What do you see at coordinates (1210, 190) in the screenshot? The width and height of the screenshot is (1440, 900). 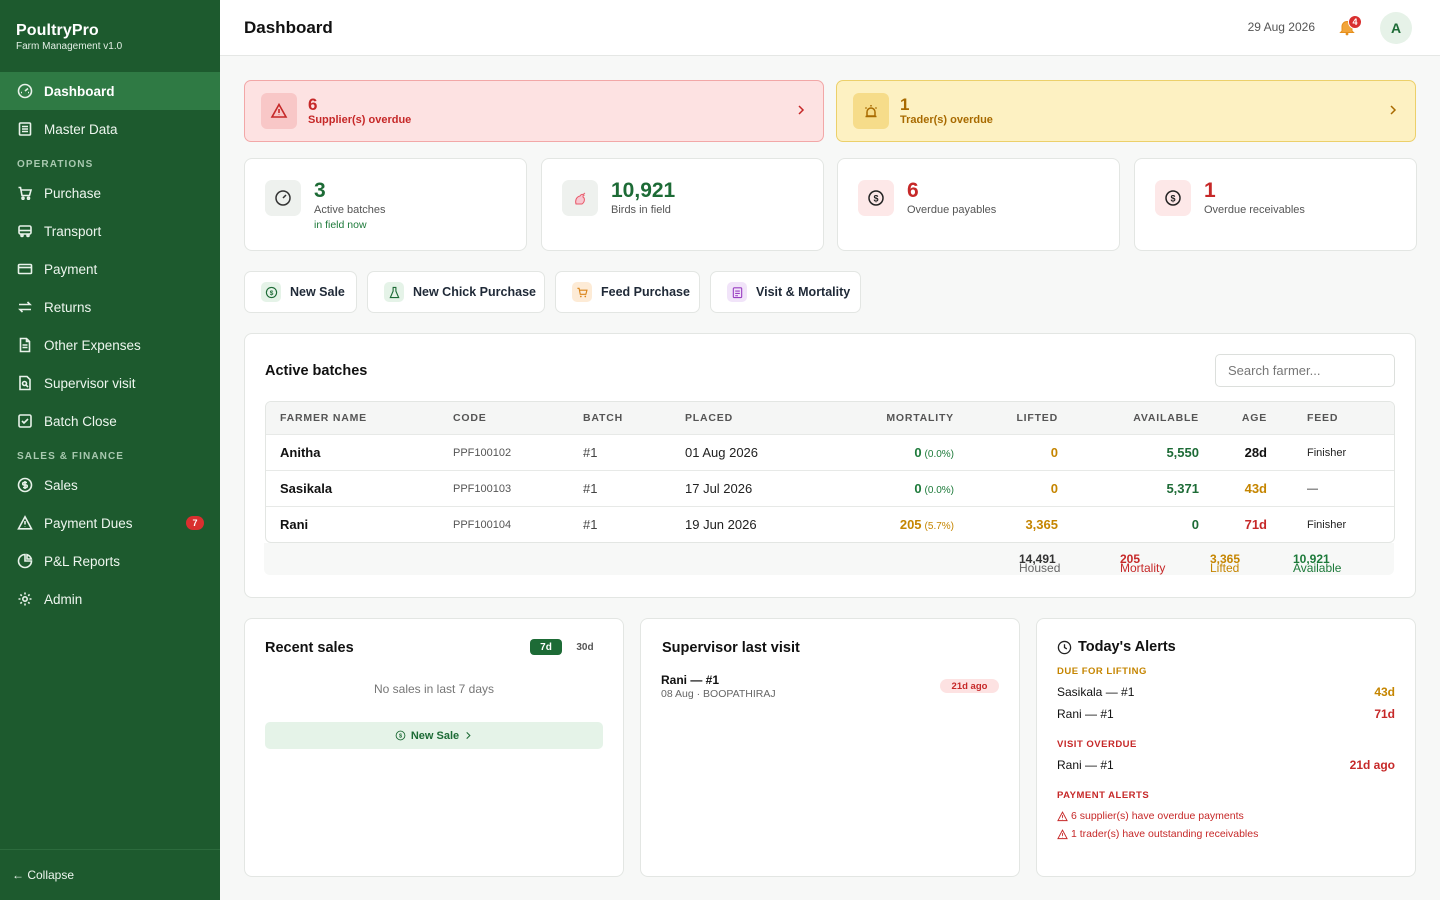 I see `overdue-receivables-value: 1` at bounding box center [1210, 190].